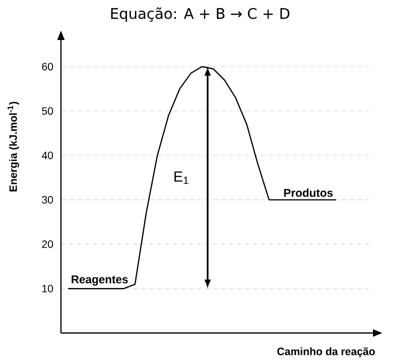 The width and height of the screenshot is (401, 360). What do you see at coordinates (47, 244) in the screenshot?
I see `y-tick-label: 20` at bounding box center [47, 244].